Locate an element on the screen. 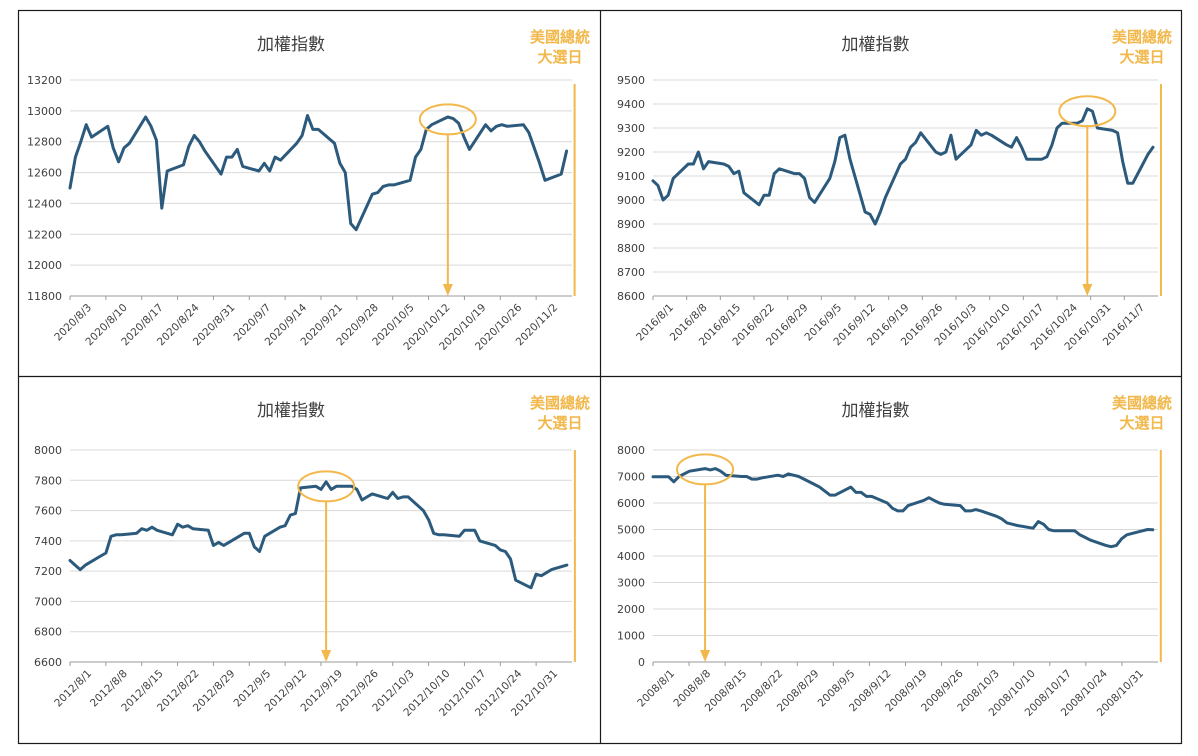 This screenshot has height=756, width=1198. y-tick-label: 1000 is located at coordinates (631, 636).